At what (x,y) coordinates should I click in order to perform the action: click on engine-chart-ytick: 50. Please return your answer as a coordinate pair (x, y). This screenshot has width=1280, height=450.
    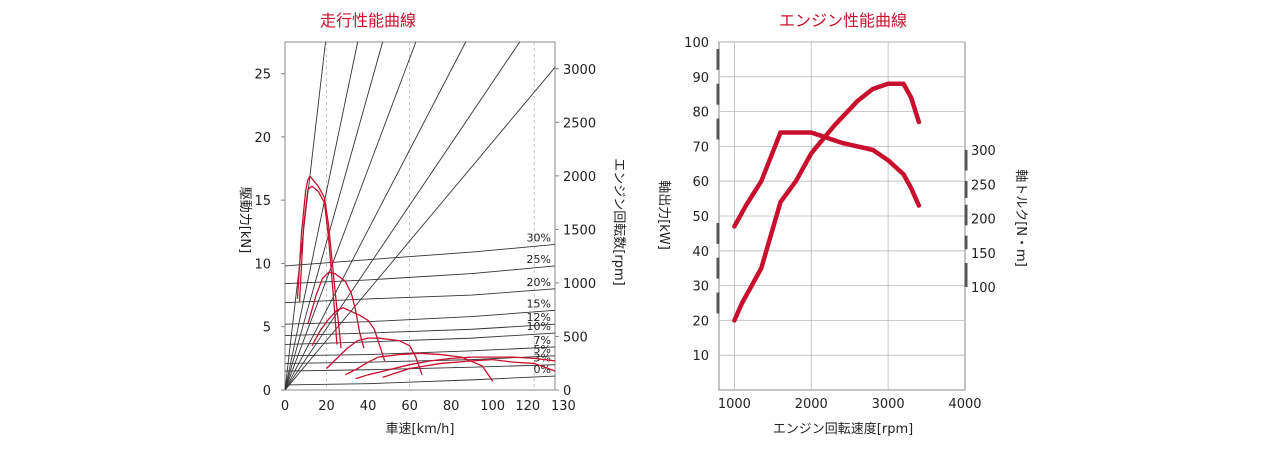
    Looking at the image, I should click on (700, 217).